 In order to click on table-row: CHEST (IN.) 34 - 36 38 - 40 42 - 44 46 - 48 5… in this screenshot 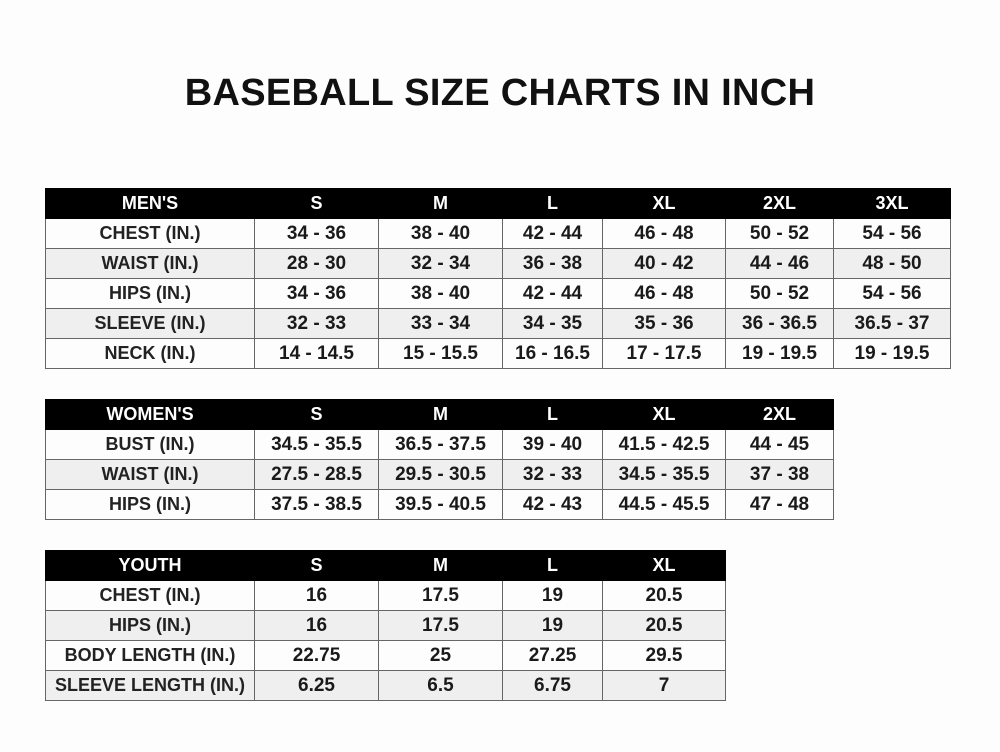, I will do `click(498, 233)`.